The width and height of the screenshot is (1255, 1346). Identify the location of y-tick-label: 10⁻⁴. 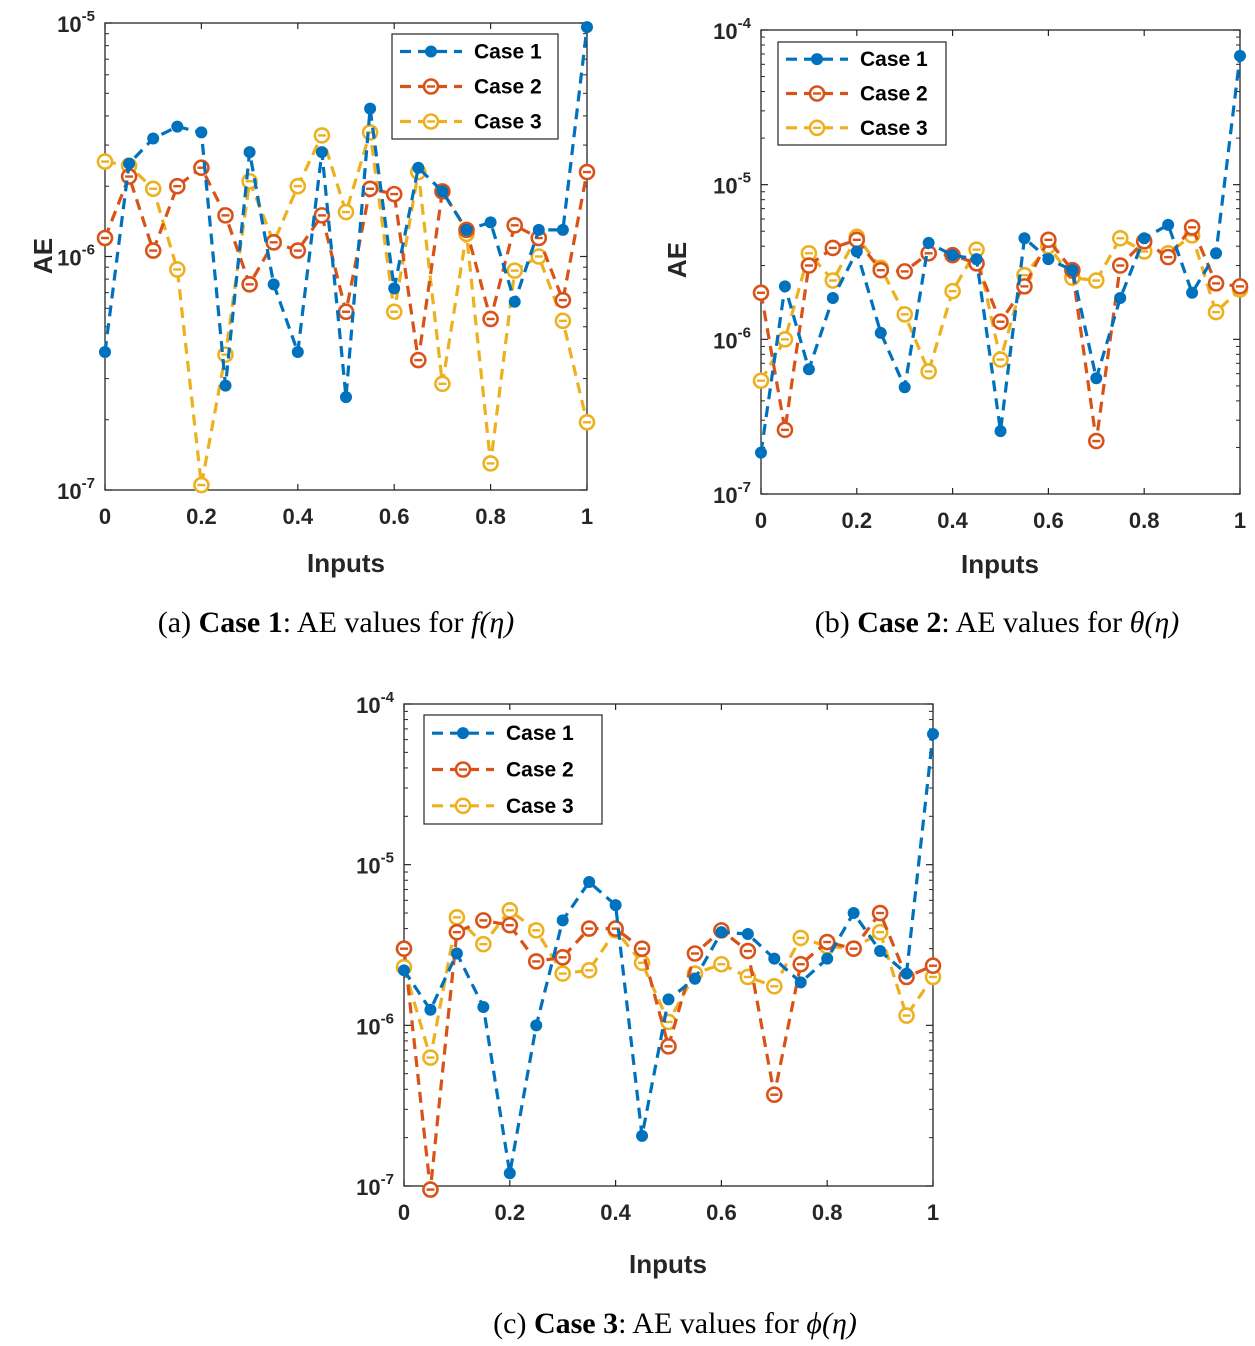
(732, 29).